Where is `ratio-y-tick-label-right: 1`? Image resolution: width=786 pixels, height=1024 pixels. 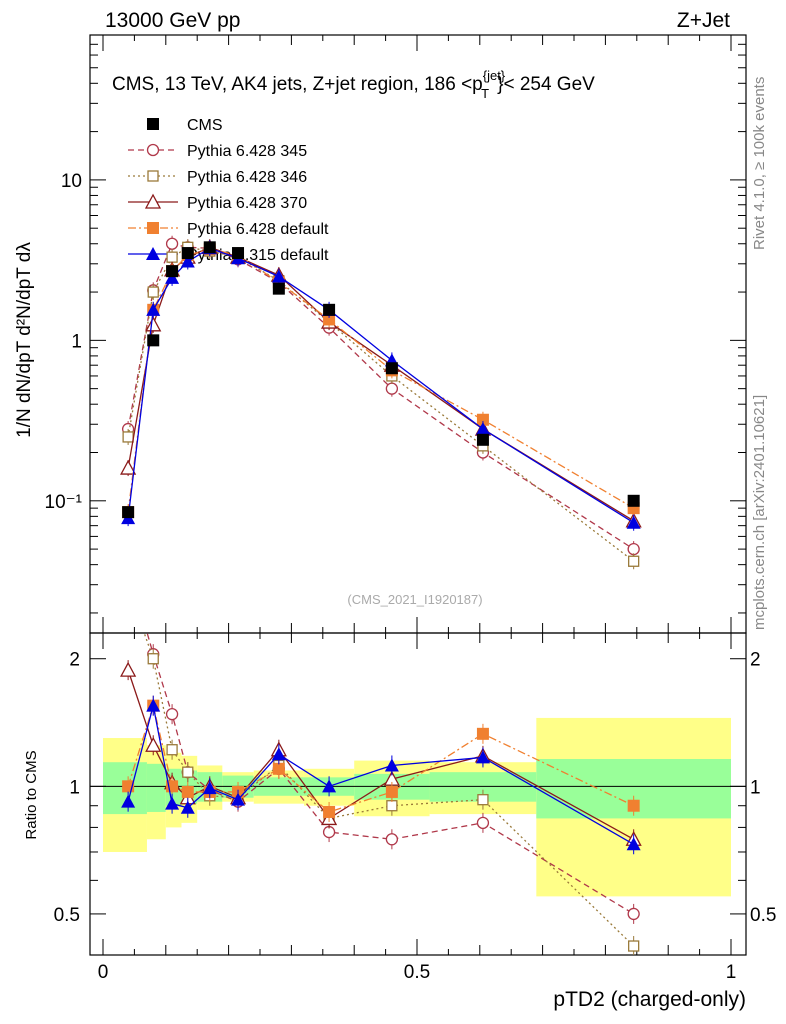 ratio-y-tick-label-right: 1 is located at coordinates (755, 787).